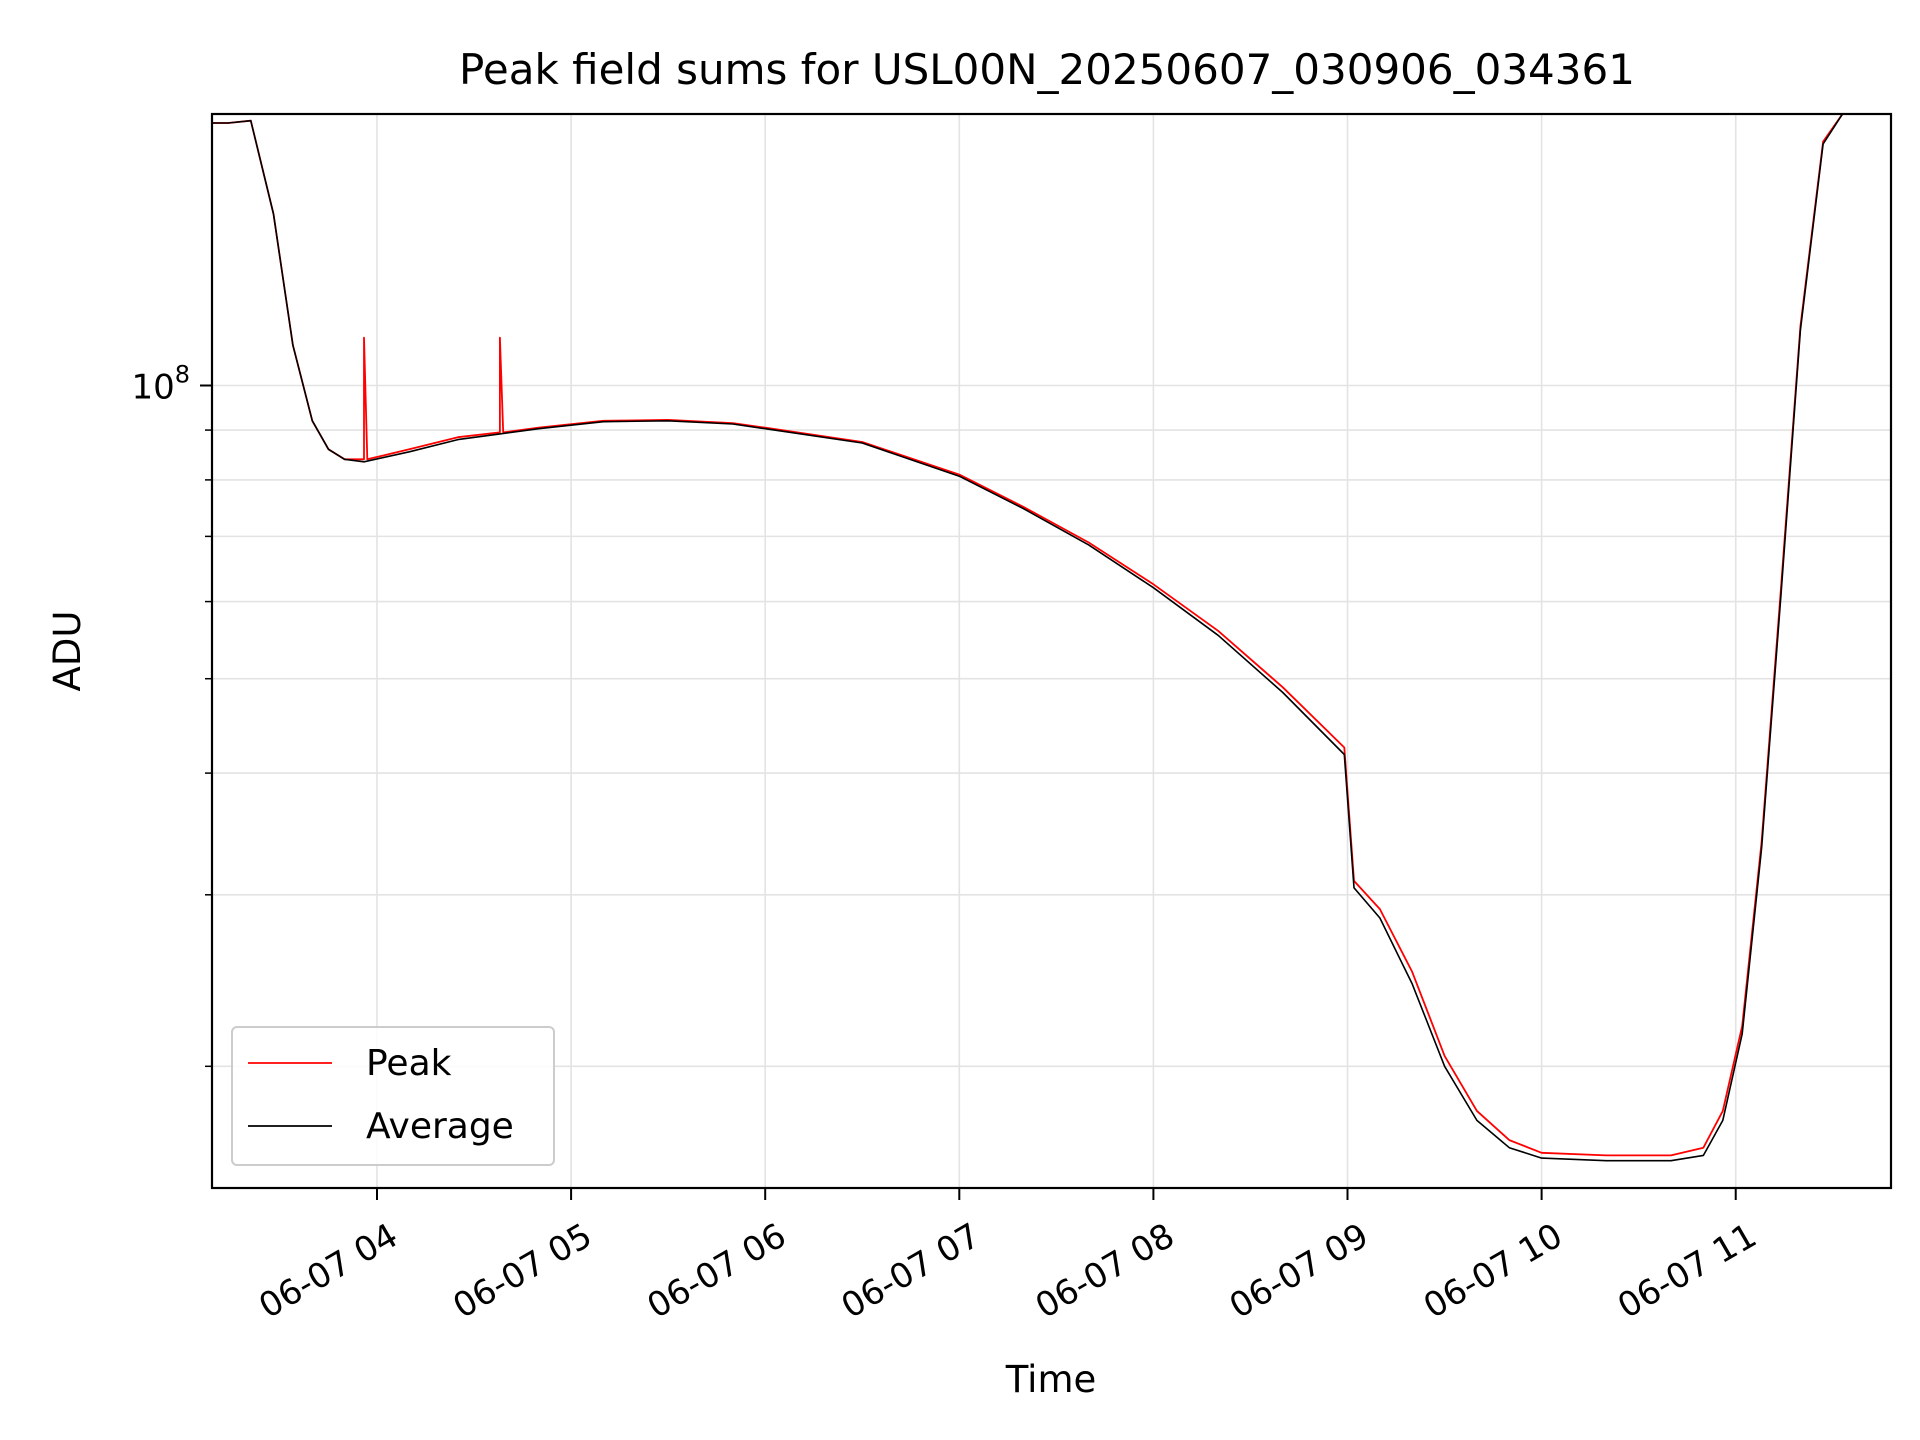 The width and height of the screenshot is (1920, 1440). I want to click on y-axis-label: ADU, so click(67, 651).